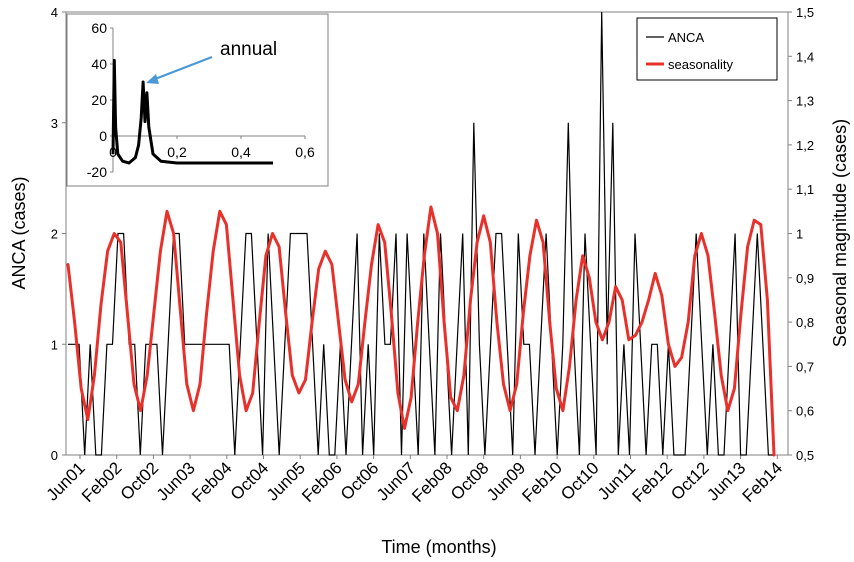  I want to click on left-tick-label: 3, so click(54, 123).